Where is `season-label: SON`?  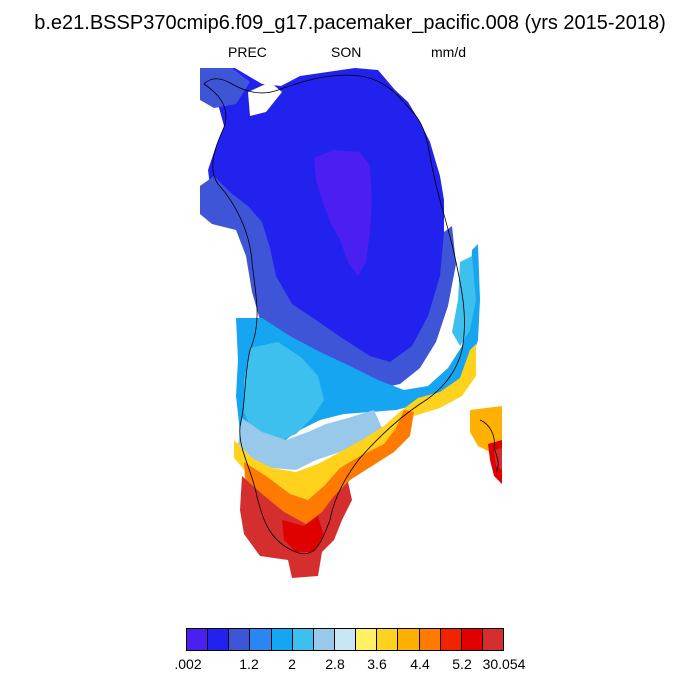
season-label: SON is located at coordinates (346, 52).